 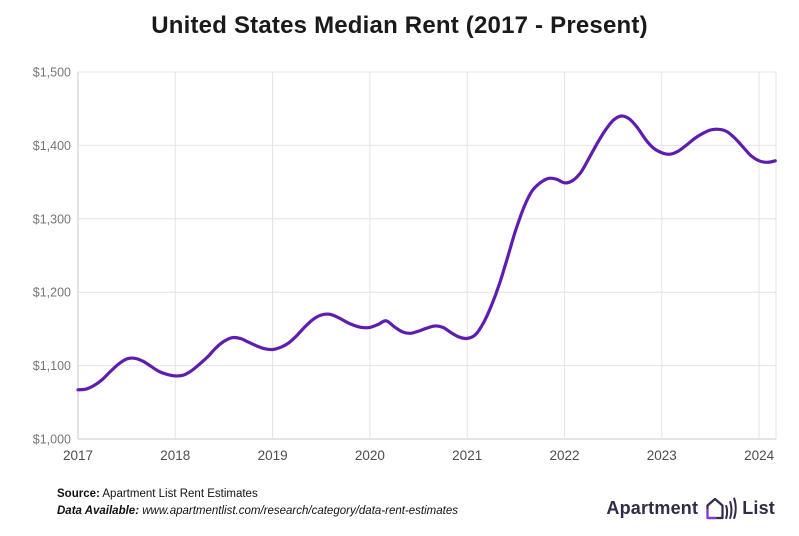 What do you see at coordinates (467, 455) in the screenshot?
I see `x-tick-label: 2021` at bounding box center [467, 455].